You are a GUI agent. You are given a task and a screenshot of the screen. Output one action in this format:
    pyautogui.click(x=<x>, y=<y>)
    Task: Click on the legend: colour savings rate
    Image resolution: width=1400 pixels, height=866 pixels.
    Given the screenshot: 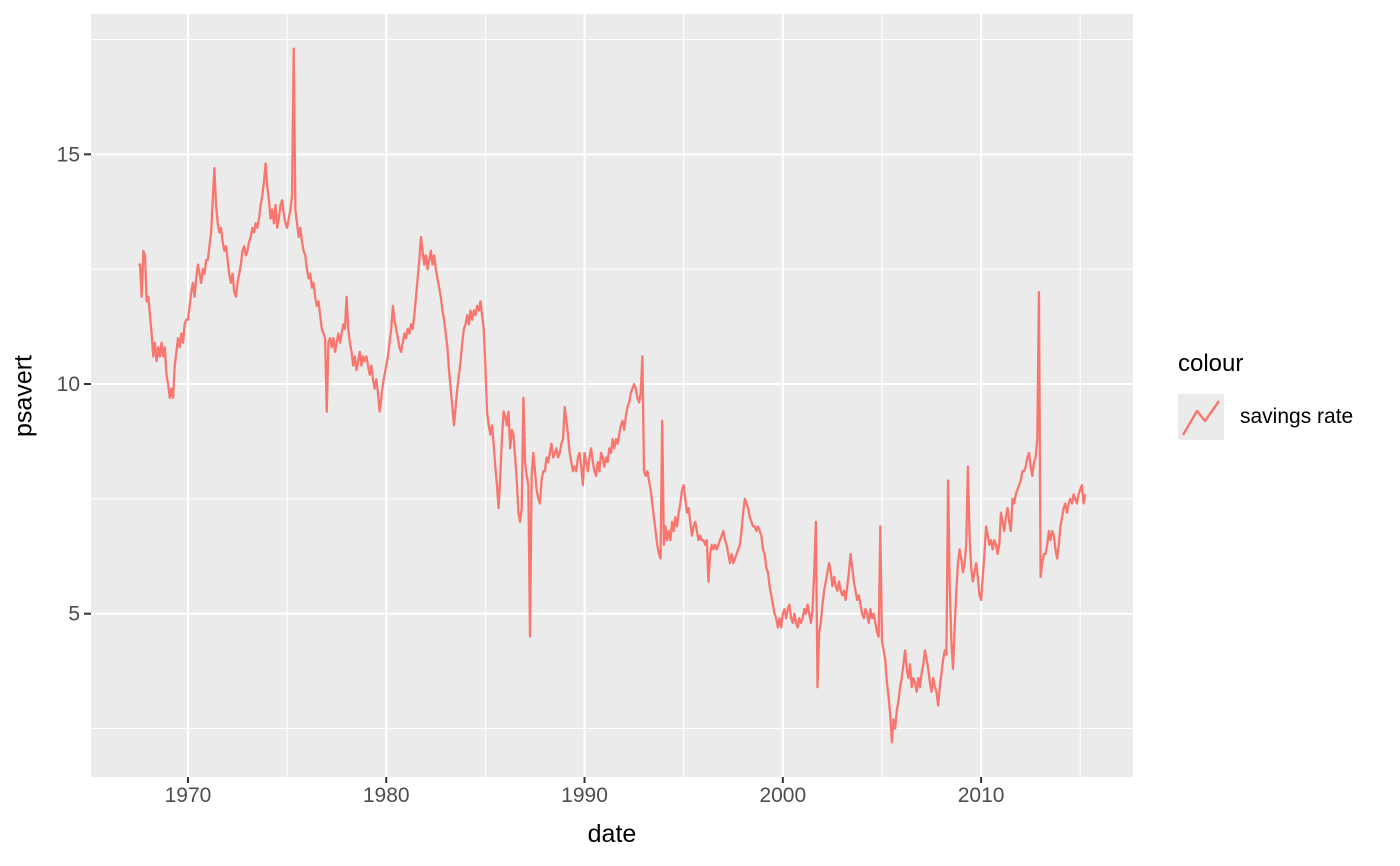 What is the action you would take?
    pyautogui.click(x=1265, y=395)
    